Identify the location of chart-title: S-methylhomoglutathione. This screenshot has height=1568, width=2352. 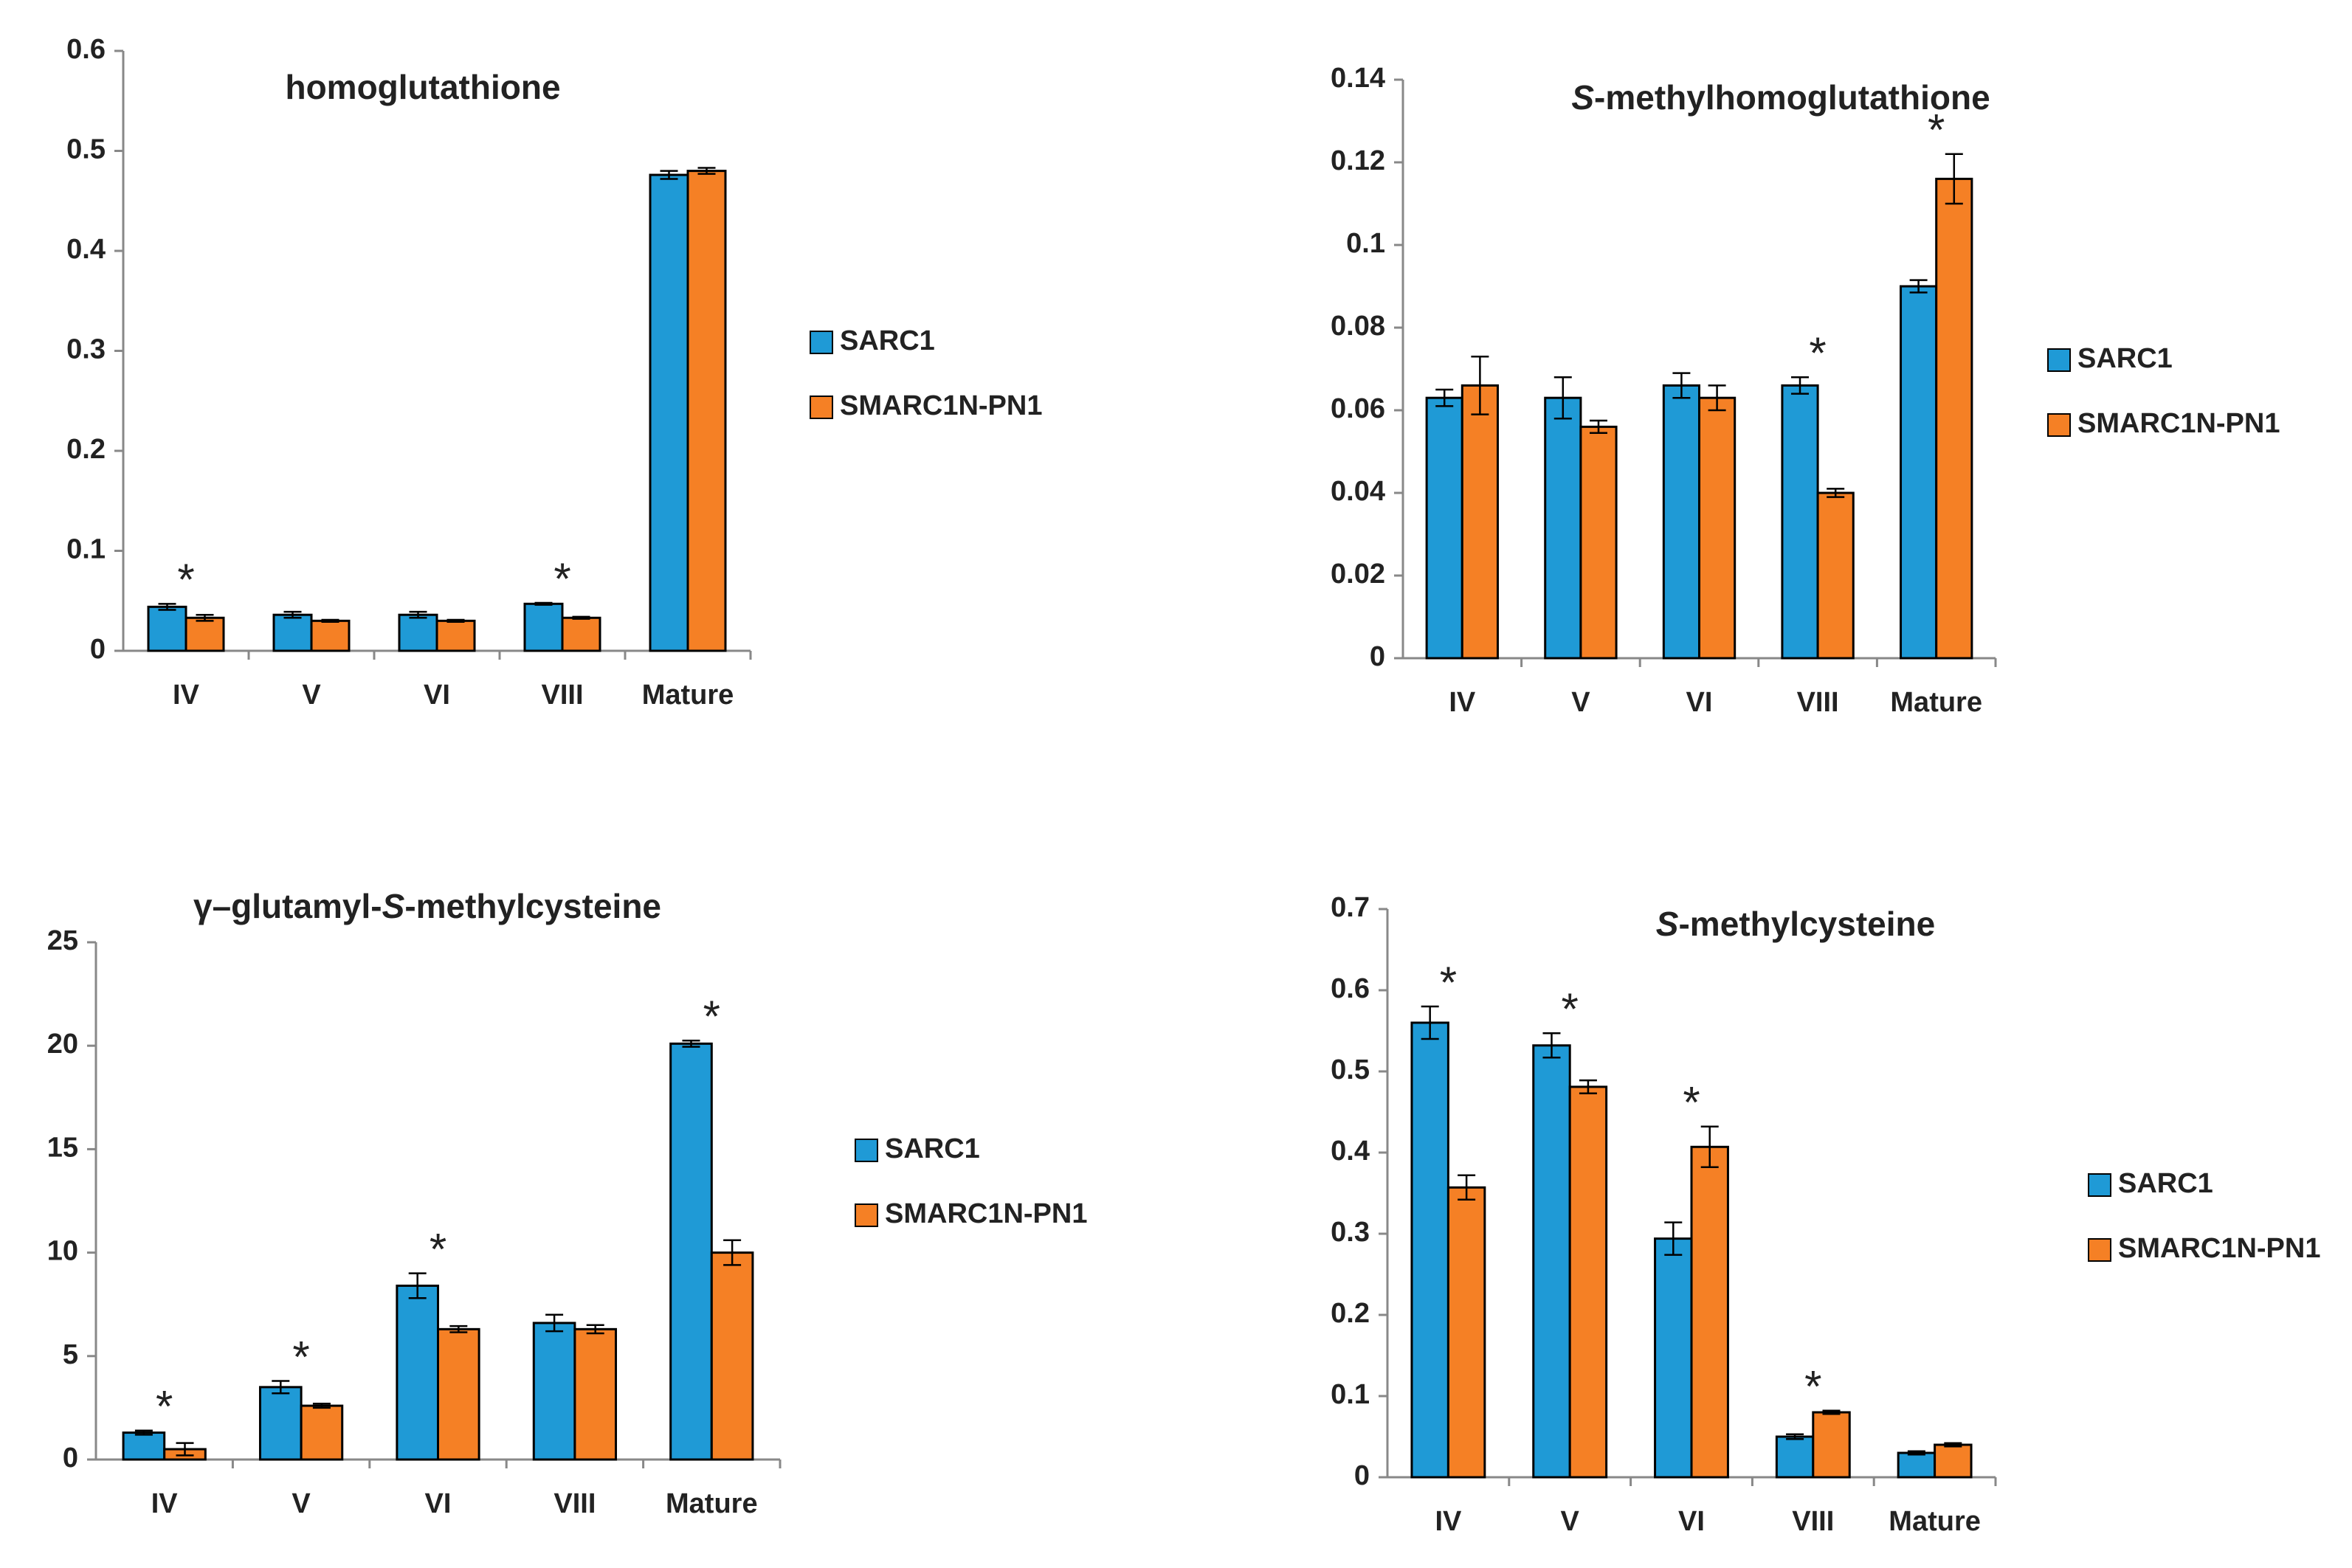
(1781, 97).